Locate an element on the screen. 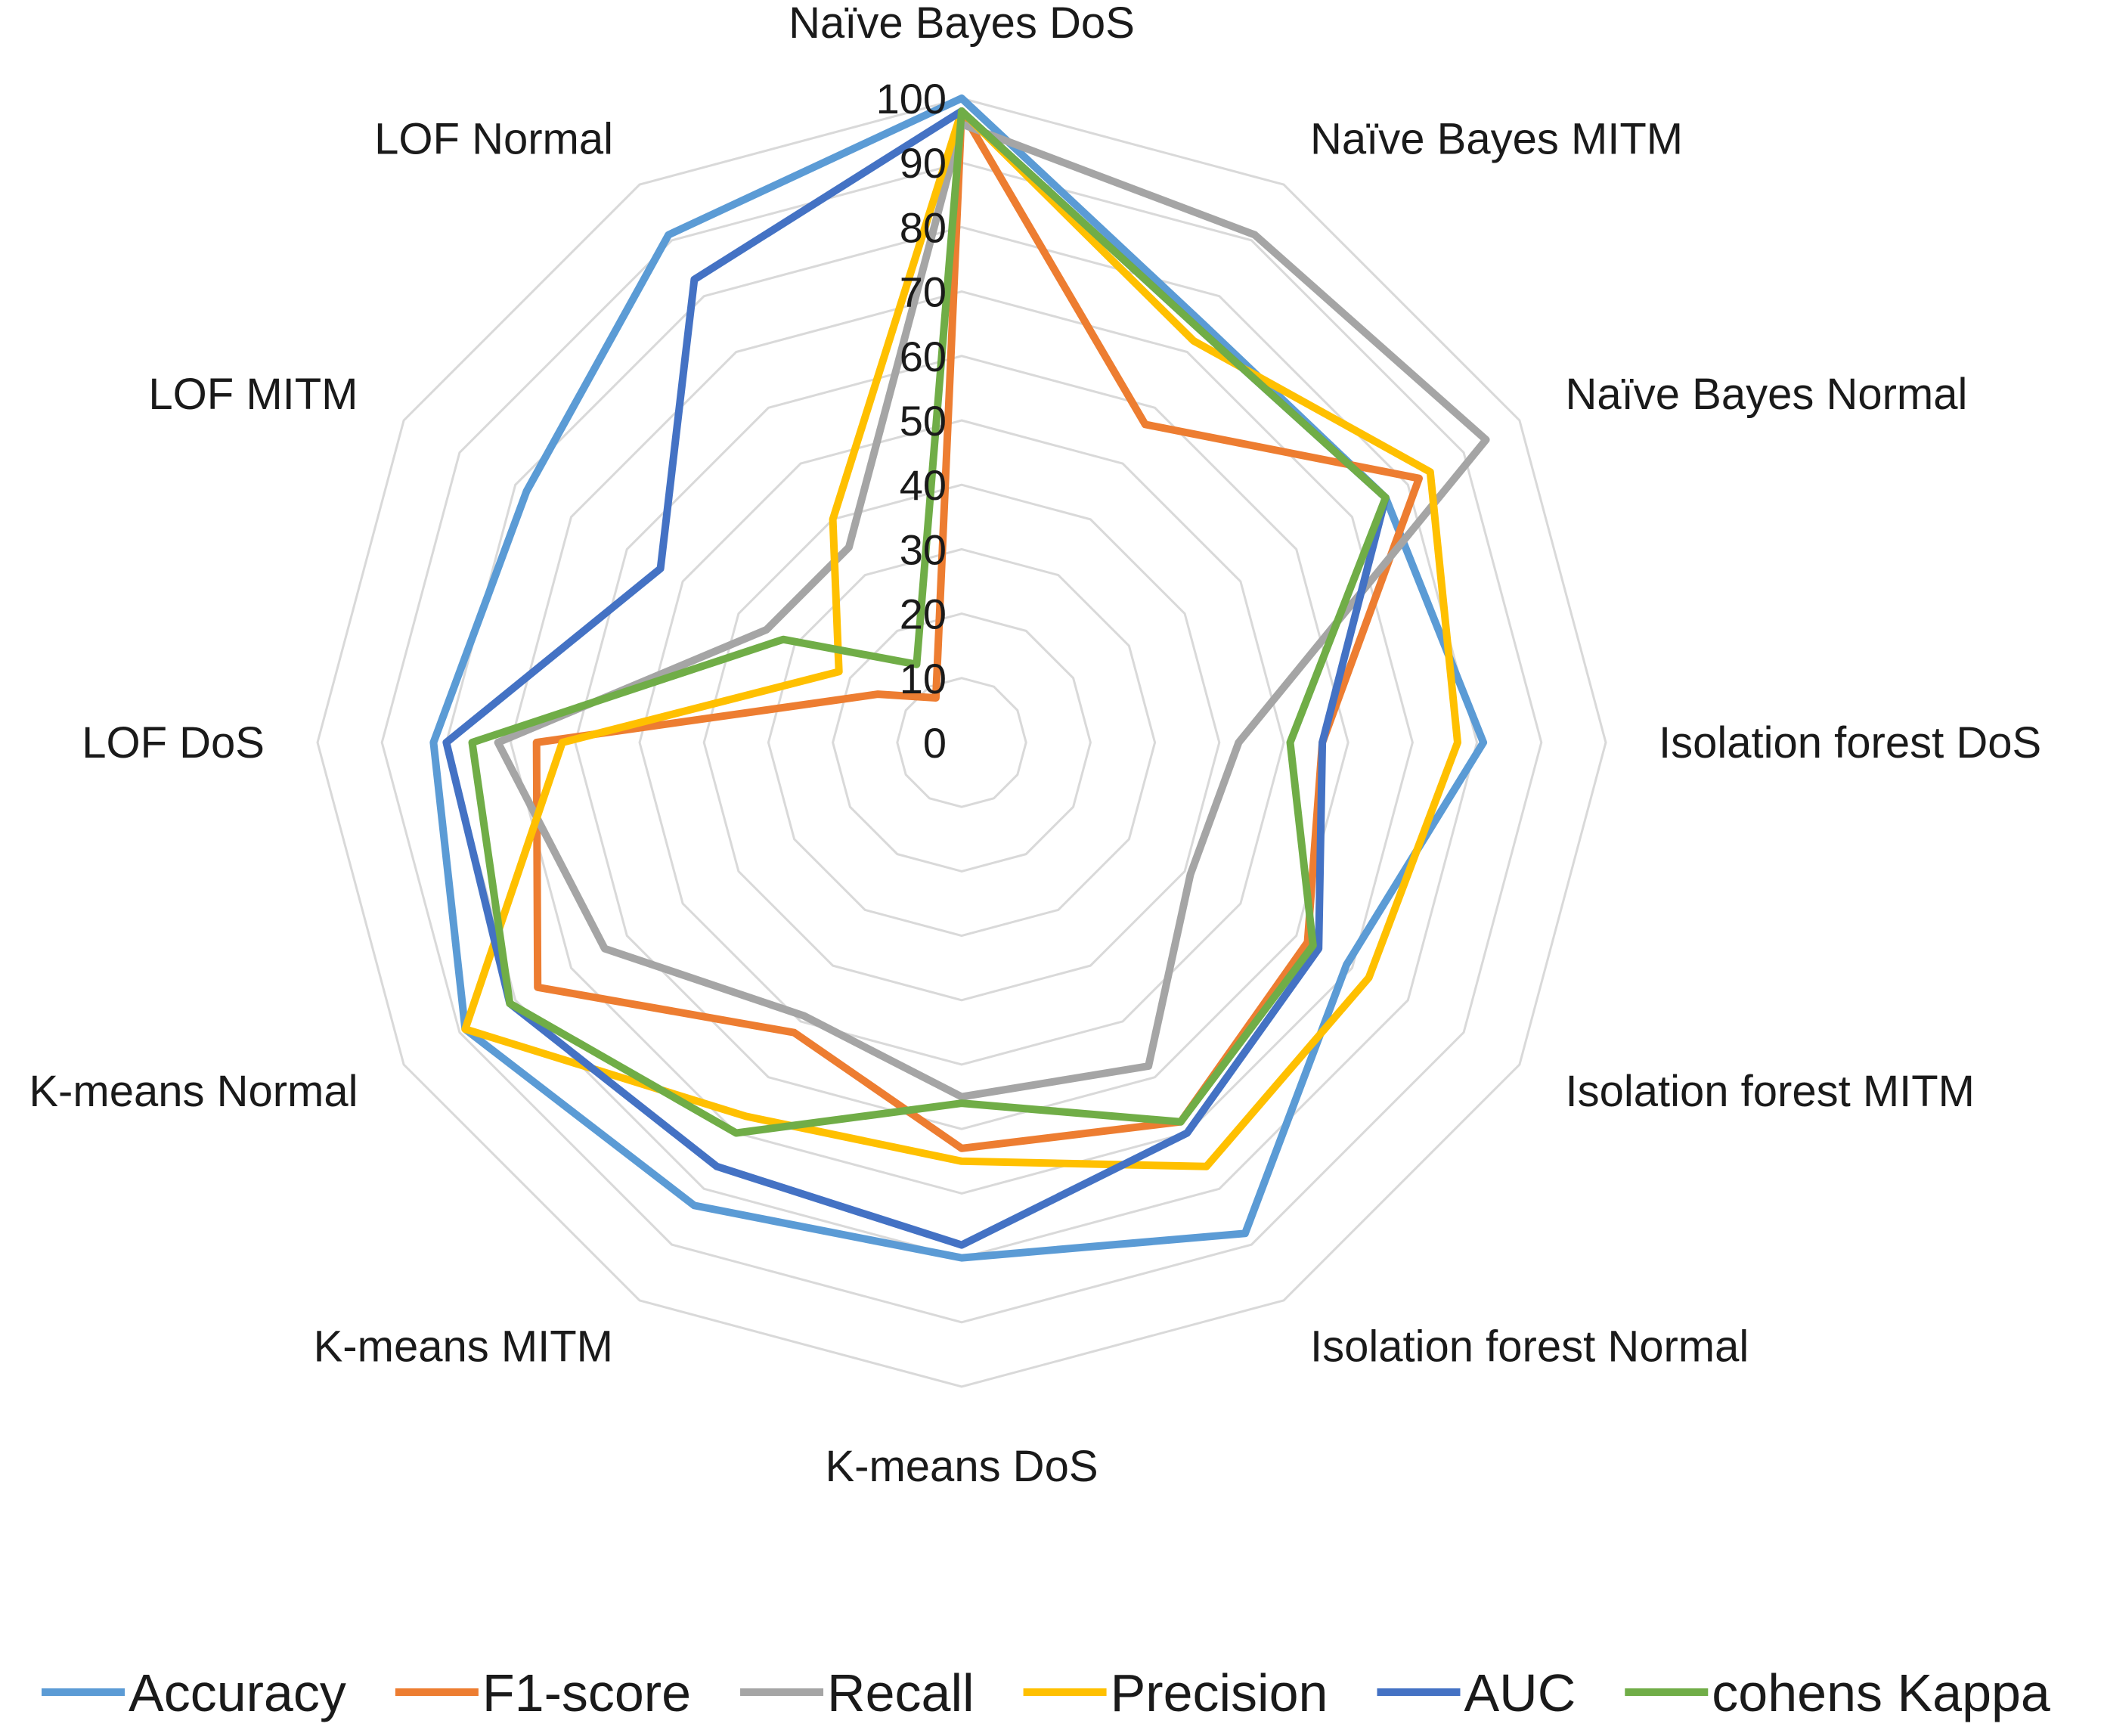  category-label: K-means DoS is located at coordinates (961, 1466).